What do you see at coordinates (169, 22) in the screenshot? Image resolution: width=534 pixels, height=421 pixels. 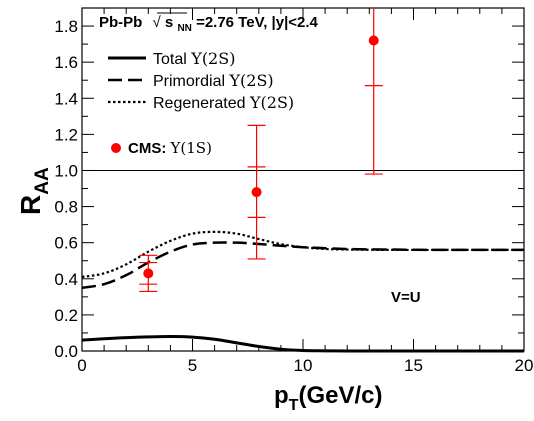 I see `header-s: s` at bounding box center [169, 22].